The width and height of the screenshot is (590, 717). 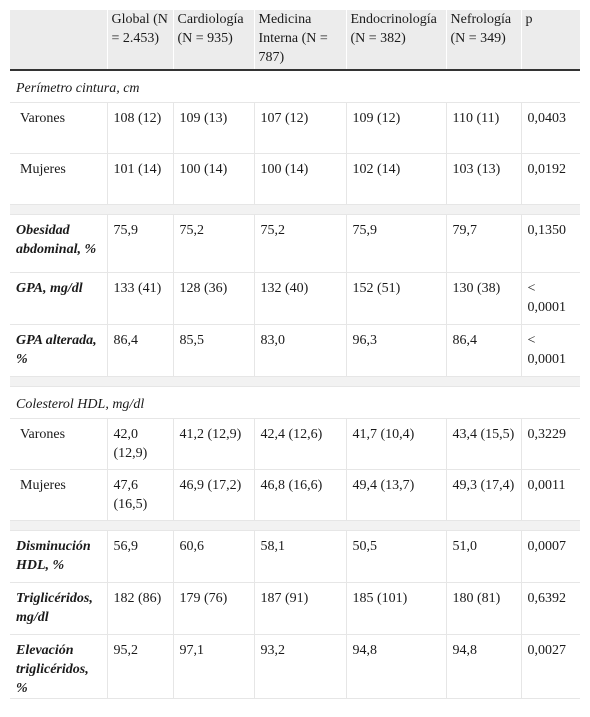 I want to click on table-cell: 49,4 (13,7), so click(x=395, y=495).